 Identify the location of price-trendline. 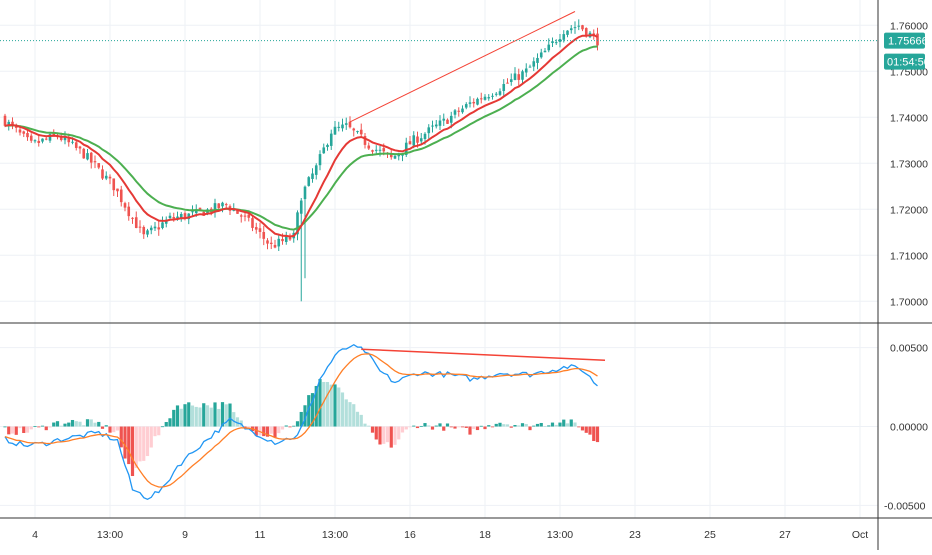
(462, 67).